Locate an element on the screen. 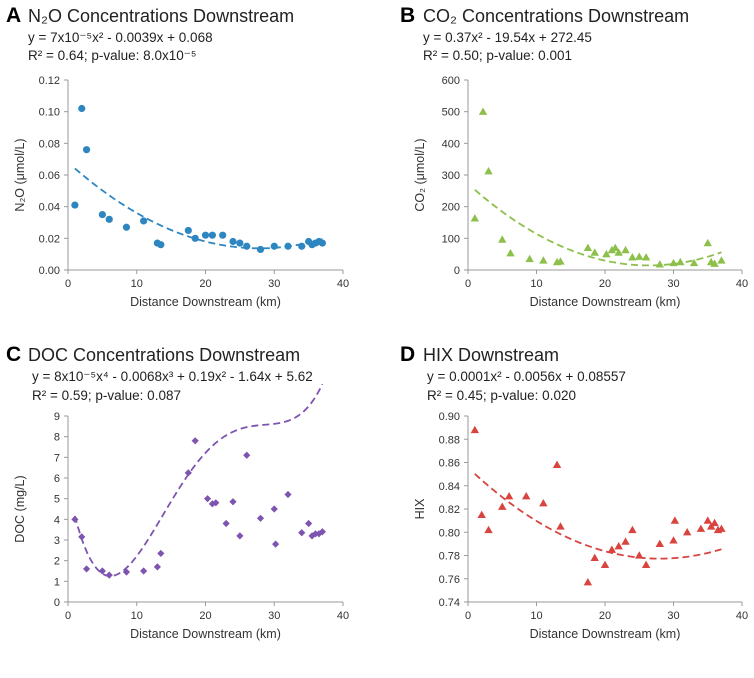  panel-a-equation: y = 7x10⁻⁵x² - 0.0039x + 0.068 is located at coordinates (120, 37).